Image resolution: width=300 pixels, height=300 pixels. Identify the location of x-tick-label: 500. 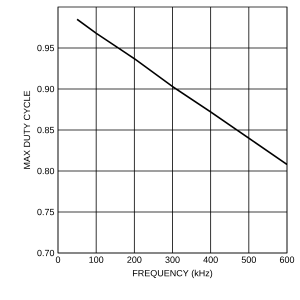
(249, 259).